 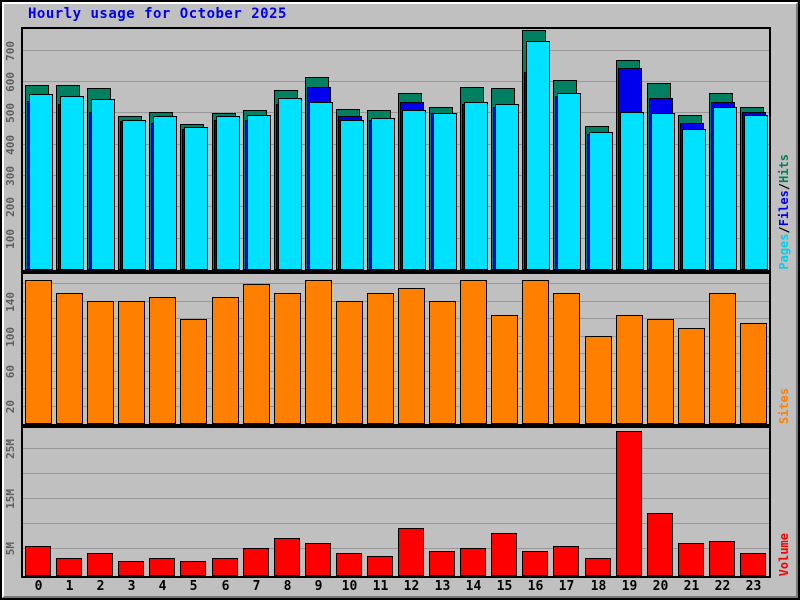 What do you see at coordinates (784, 554) in the screenshot?
I see `axis-label-panel-2: Volume` at bounding box center [784, 554].